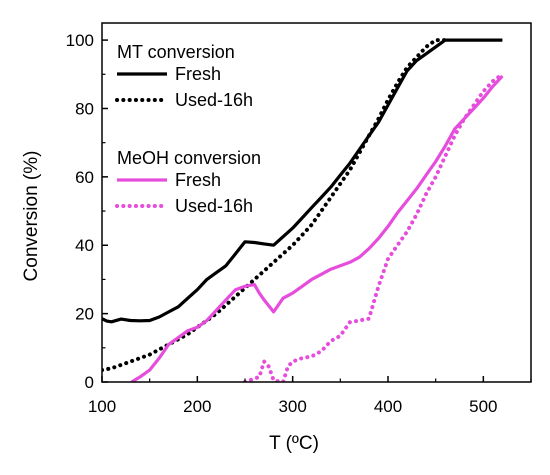 Image resolution: width=550 pixels, height=475 pixels. What do you see at coordinates (294, 443) in the screenshot?
I see `x-axis-title: T (ºC)` at bounding box center [294, 443].